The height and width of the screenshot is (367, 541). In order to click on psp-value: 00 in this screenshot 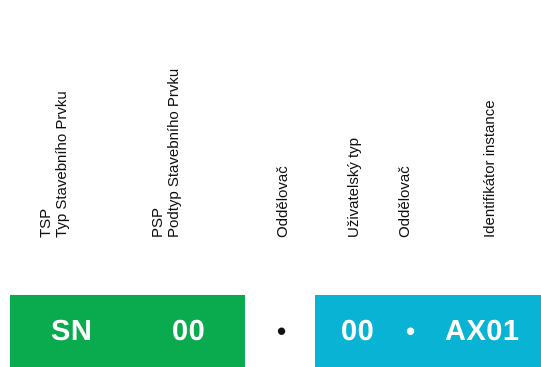, I will do `click(189, 331)`.